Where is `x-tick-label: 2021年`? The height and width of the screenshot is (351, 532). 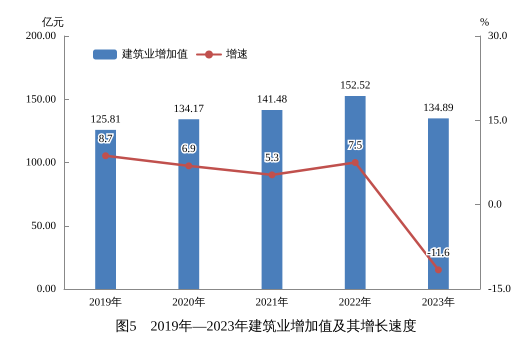 x-tick-label: 2021年 is located at coordinates (272, 302).